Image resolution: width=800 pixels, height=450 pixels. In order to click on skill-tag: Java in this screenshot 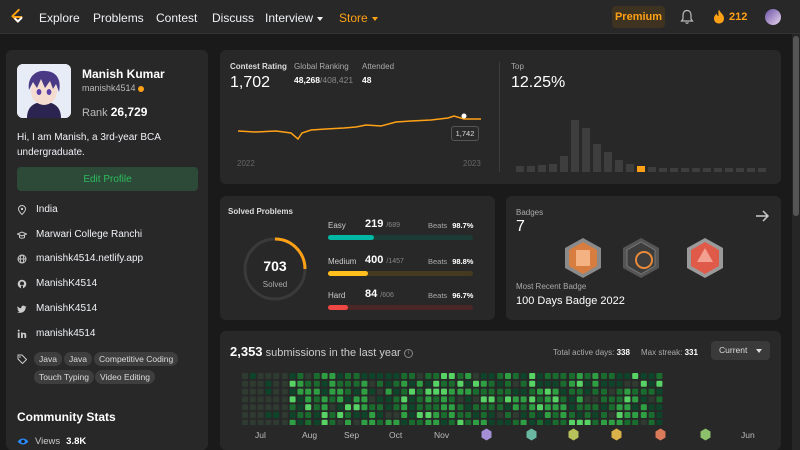, I will do `click(48, 359)`.